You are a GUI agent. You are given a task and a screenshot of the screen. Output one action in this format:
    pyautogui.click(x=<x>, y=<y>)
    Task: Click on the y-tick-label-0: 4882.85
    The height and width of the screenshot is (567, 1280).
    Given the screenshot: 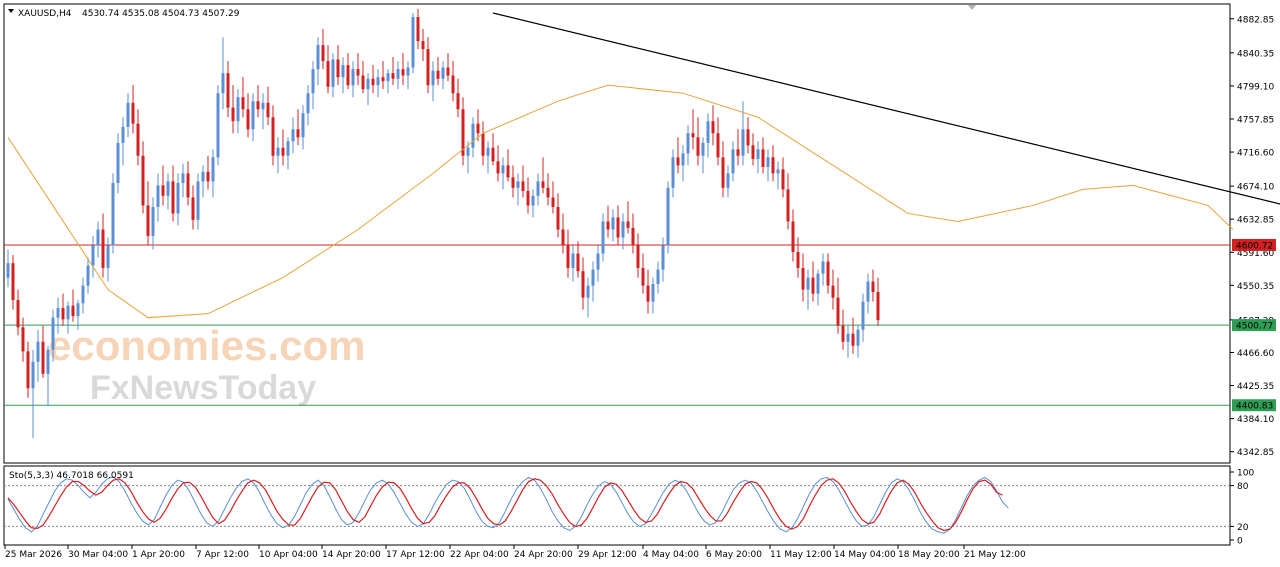 What is the action you would take?
    pyautogui.click(x=1255, y=20)
    